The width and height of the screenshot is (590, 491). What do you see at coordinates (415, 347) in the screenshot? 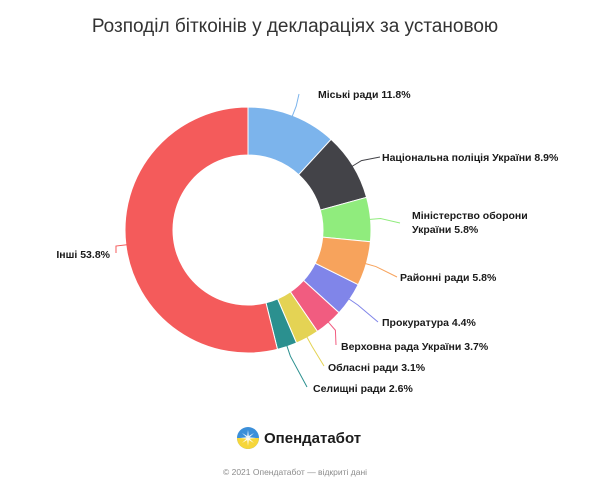
I see `slice-label-5: Верховна рада України 3.7%` at bounding box center [415, 347].